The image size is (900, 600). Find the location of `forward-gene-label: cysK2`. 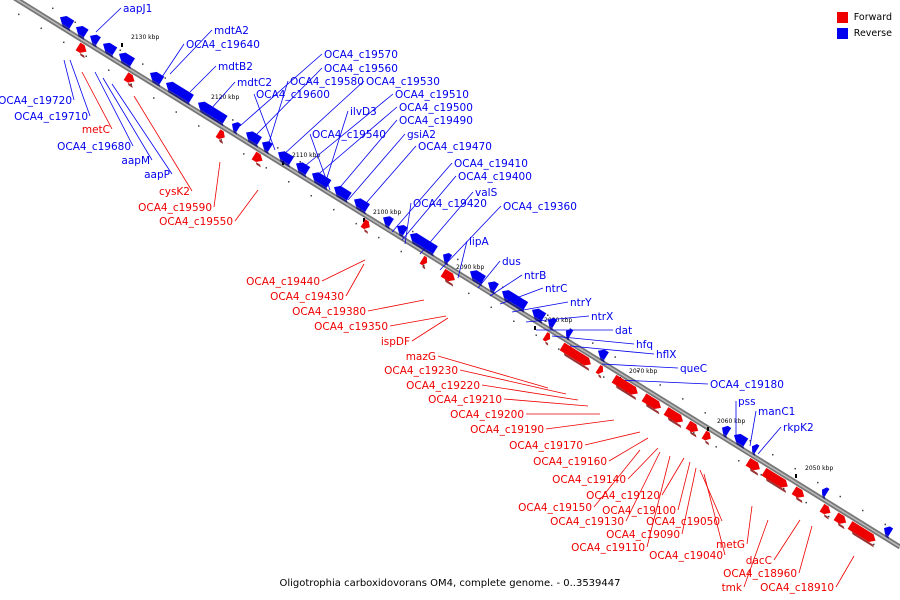

forward-gene-label: cysK2 is located at coordinates (174, 192).